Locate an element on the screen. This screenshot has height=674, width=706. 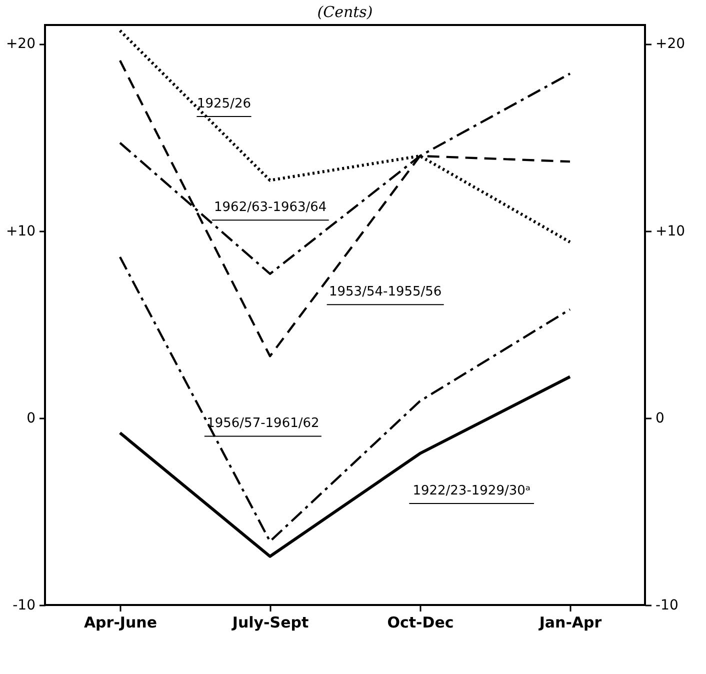
y-tick-label: -10 is located at coordinates (24, 606).